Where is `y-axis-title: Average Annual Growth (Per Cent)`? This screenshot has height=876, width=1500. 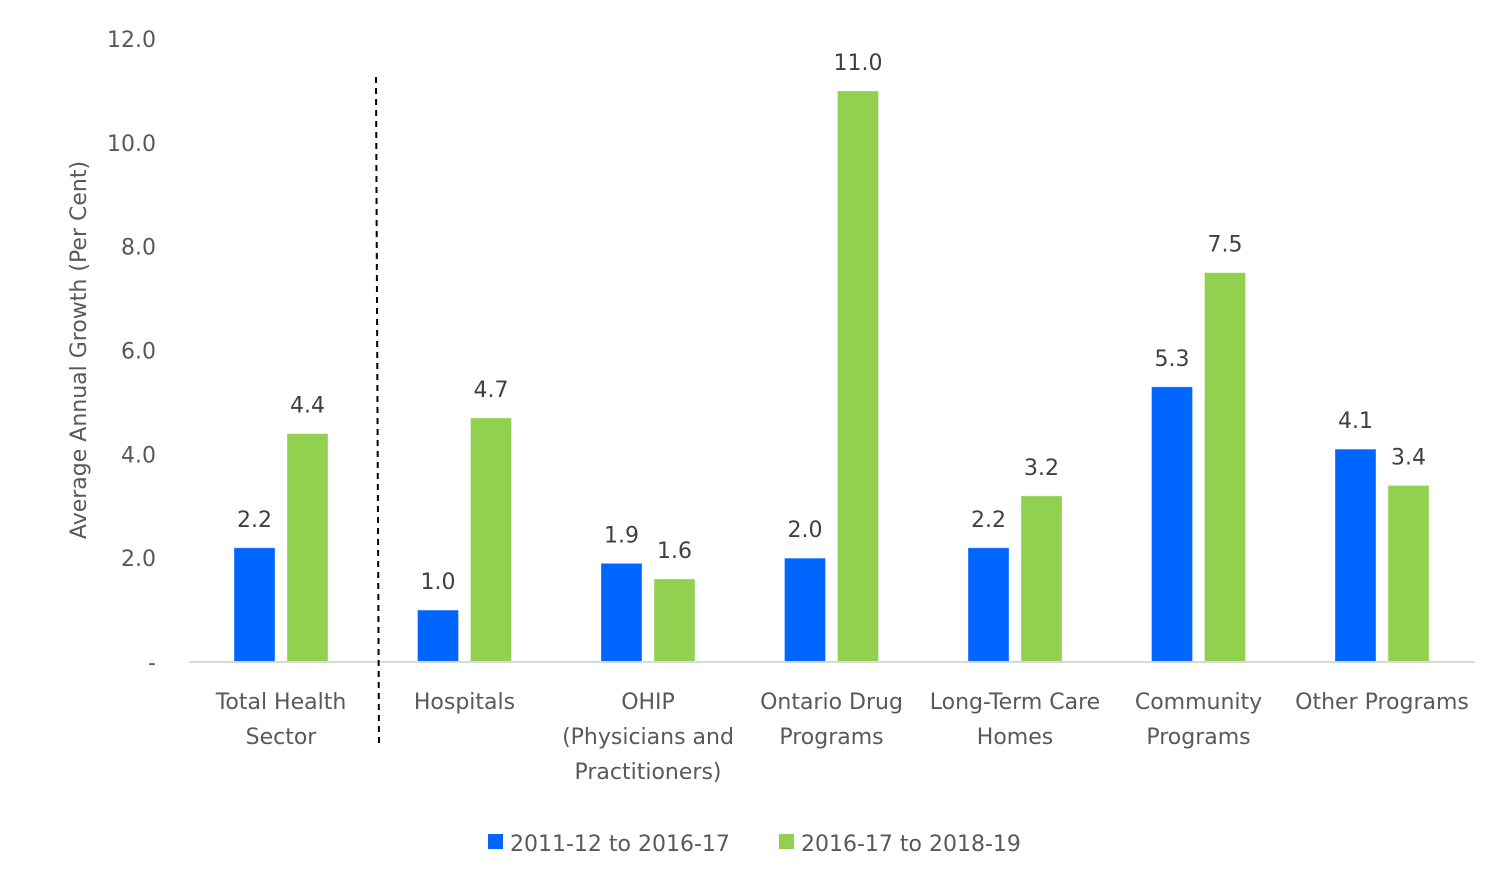
y-axis-title: Average Annual Growth (Per Cent) is located at coordinates (79, 350).